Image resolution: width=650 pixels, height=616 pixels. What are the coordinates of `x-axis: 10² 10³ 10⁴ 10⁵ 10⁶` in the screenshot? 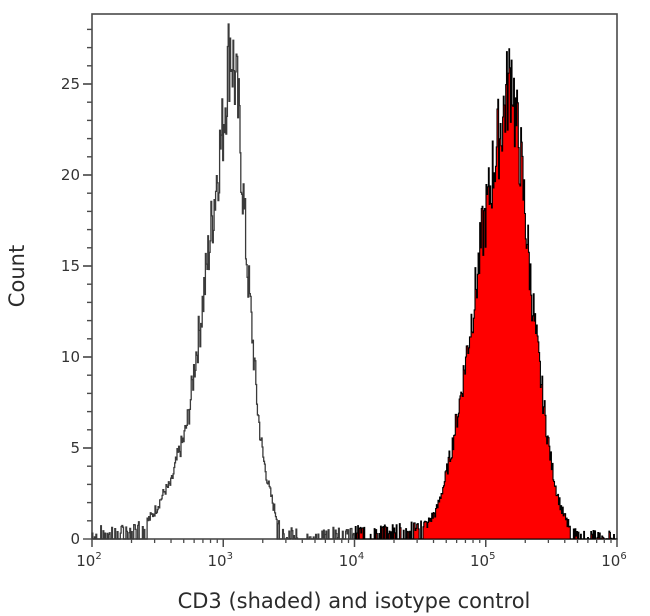 It's located at (351, 554).